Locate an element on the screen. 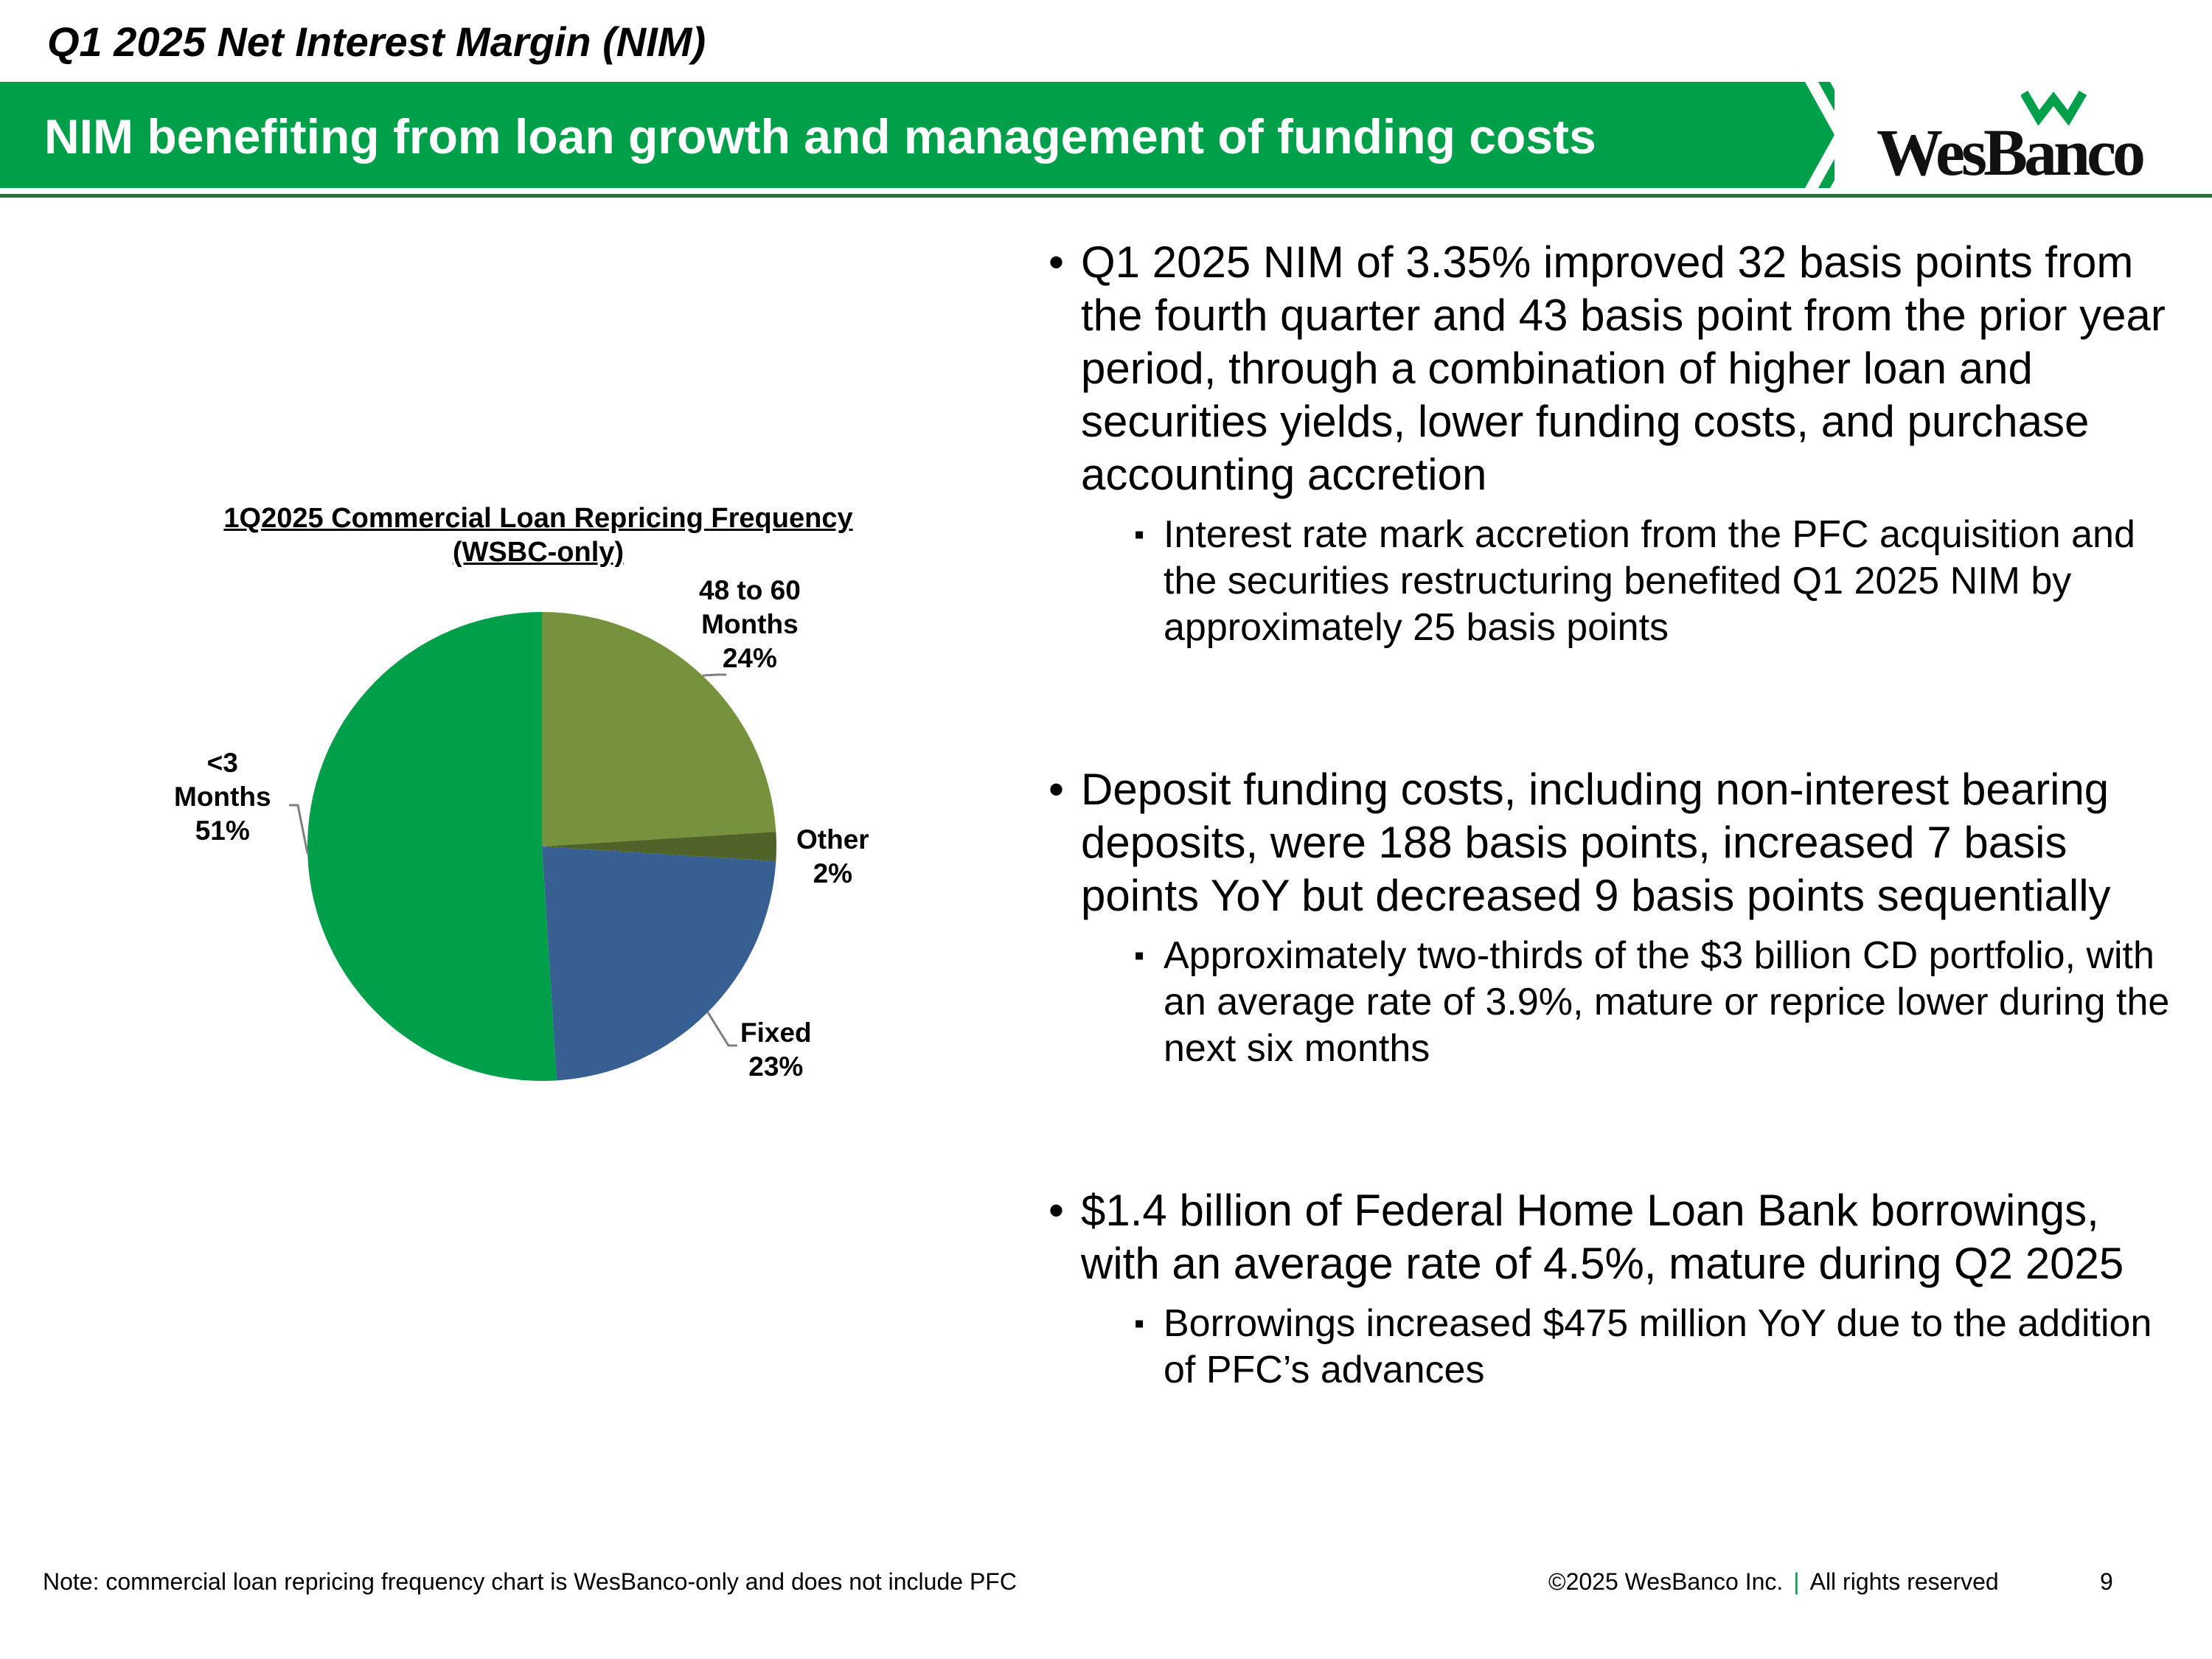 This screenshot has width=2212, height=1659. logo-chevron-icon is located at coordinates (2054, 107).